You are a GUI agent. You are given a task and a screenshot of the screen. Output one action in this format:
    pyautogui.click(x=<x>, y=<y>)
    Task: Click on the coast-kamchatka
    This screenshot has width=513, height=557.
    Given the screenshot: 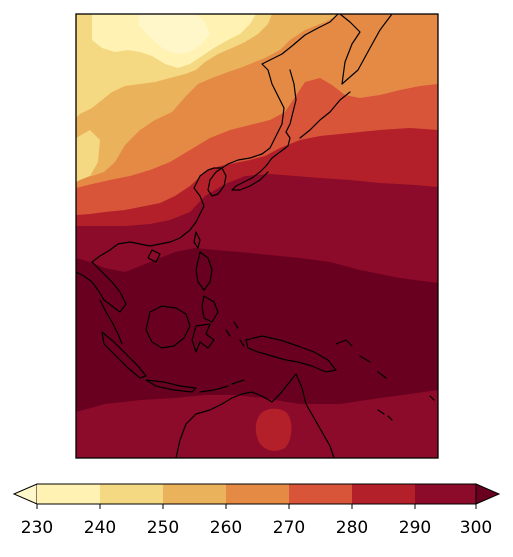 What is the action you would take?
    pyautogui.click(x=366, y=49)
    